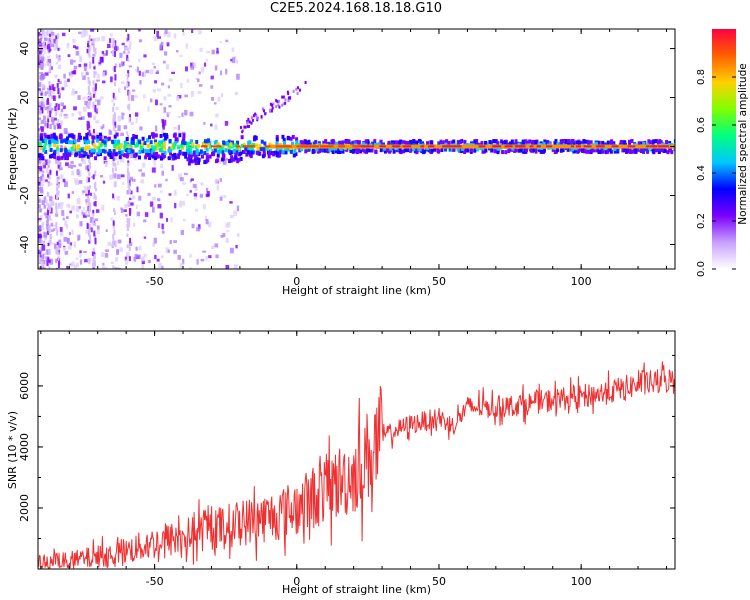 This screenshot has width=750, height=600. What do you see at coordinates (24, 447) in the screenshot?
I see `y-tick-label: 4000` at bounding box center [24, 447].